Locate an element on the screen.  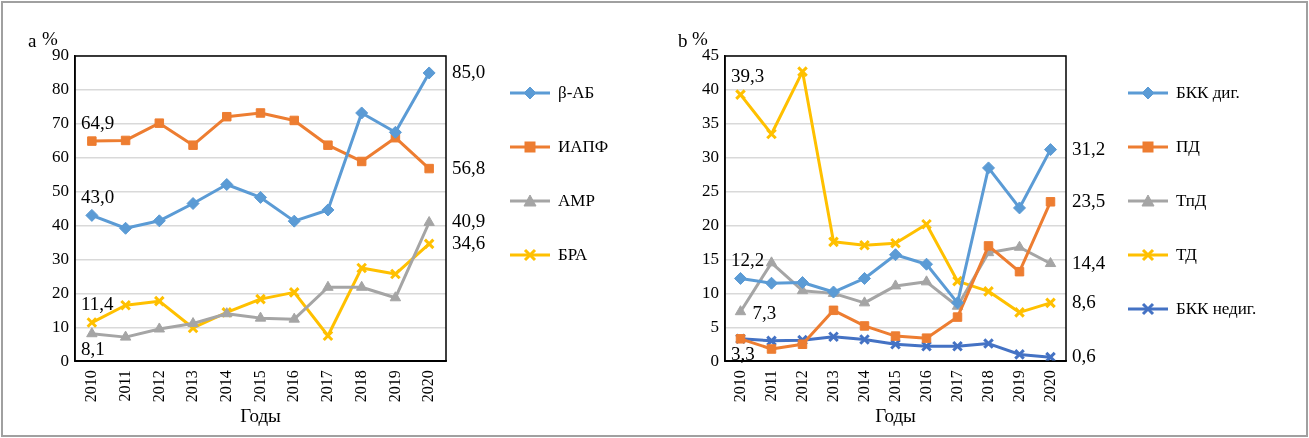
y-tick-label: 25 is located at coordinates (710, 191).